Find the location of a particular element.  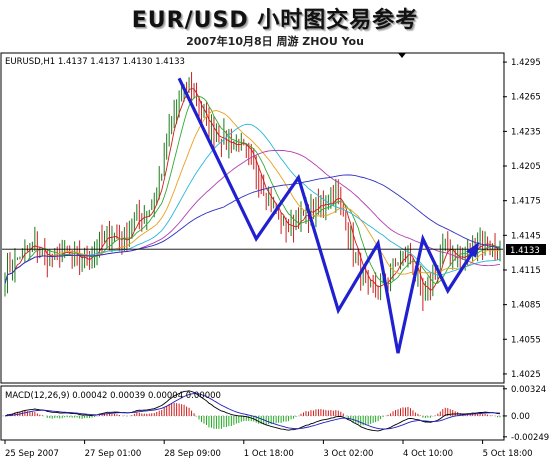

price-y-tick-label: 1.4265 is located at coordinates (526, 98).